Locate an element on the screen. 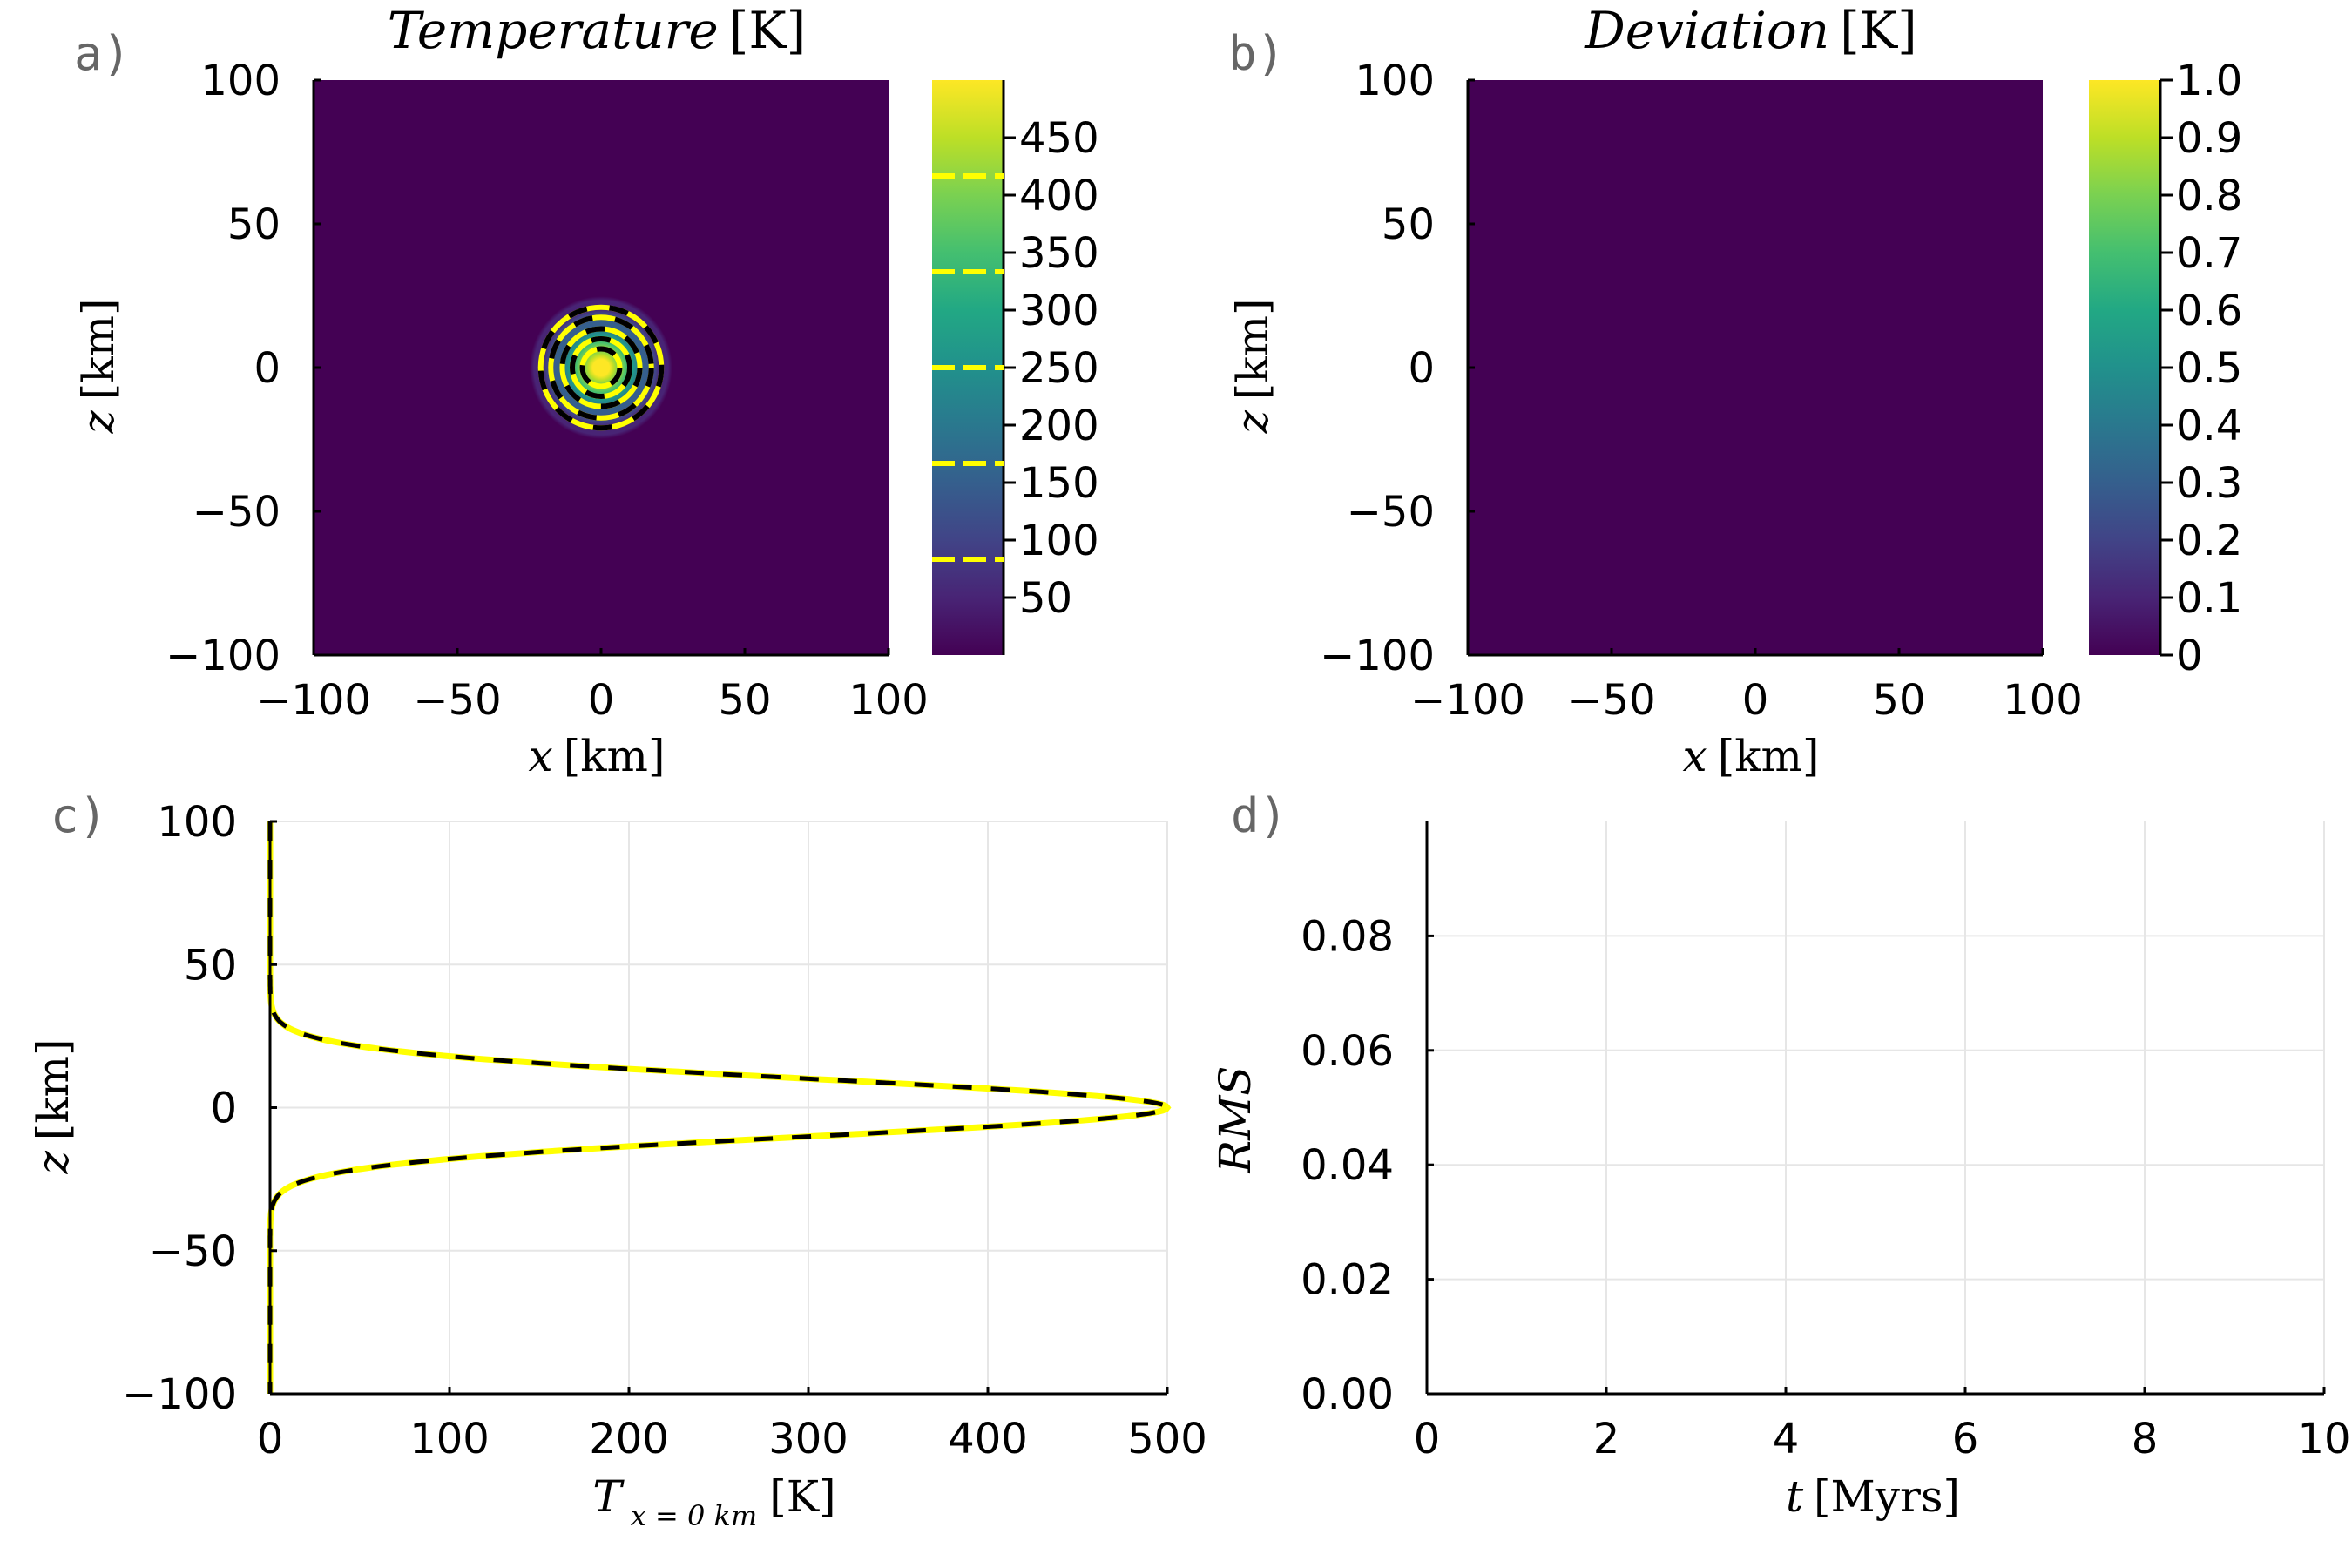 The image size is (2352, 1568). panel-b-xlabel: x [km] is located at coordinates (1752, 756).